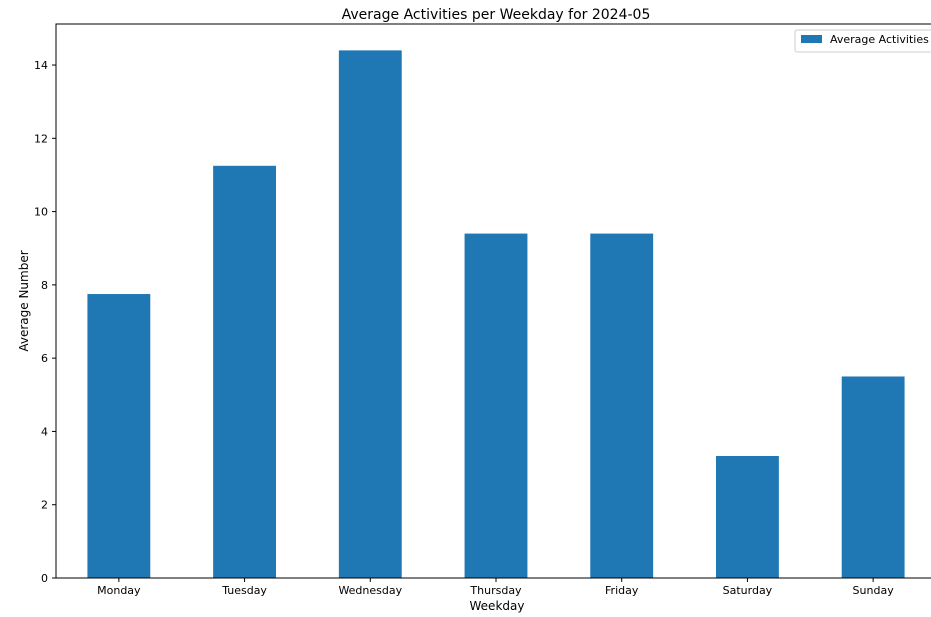 This screenshot has width=931, height=617. Describe the element at coordinates (44, 431) in the screenshot. I see `y-tick-label: 4` at that location.